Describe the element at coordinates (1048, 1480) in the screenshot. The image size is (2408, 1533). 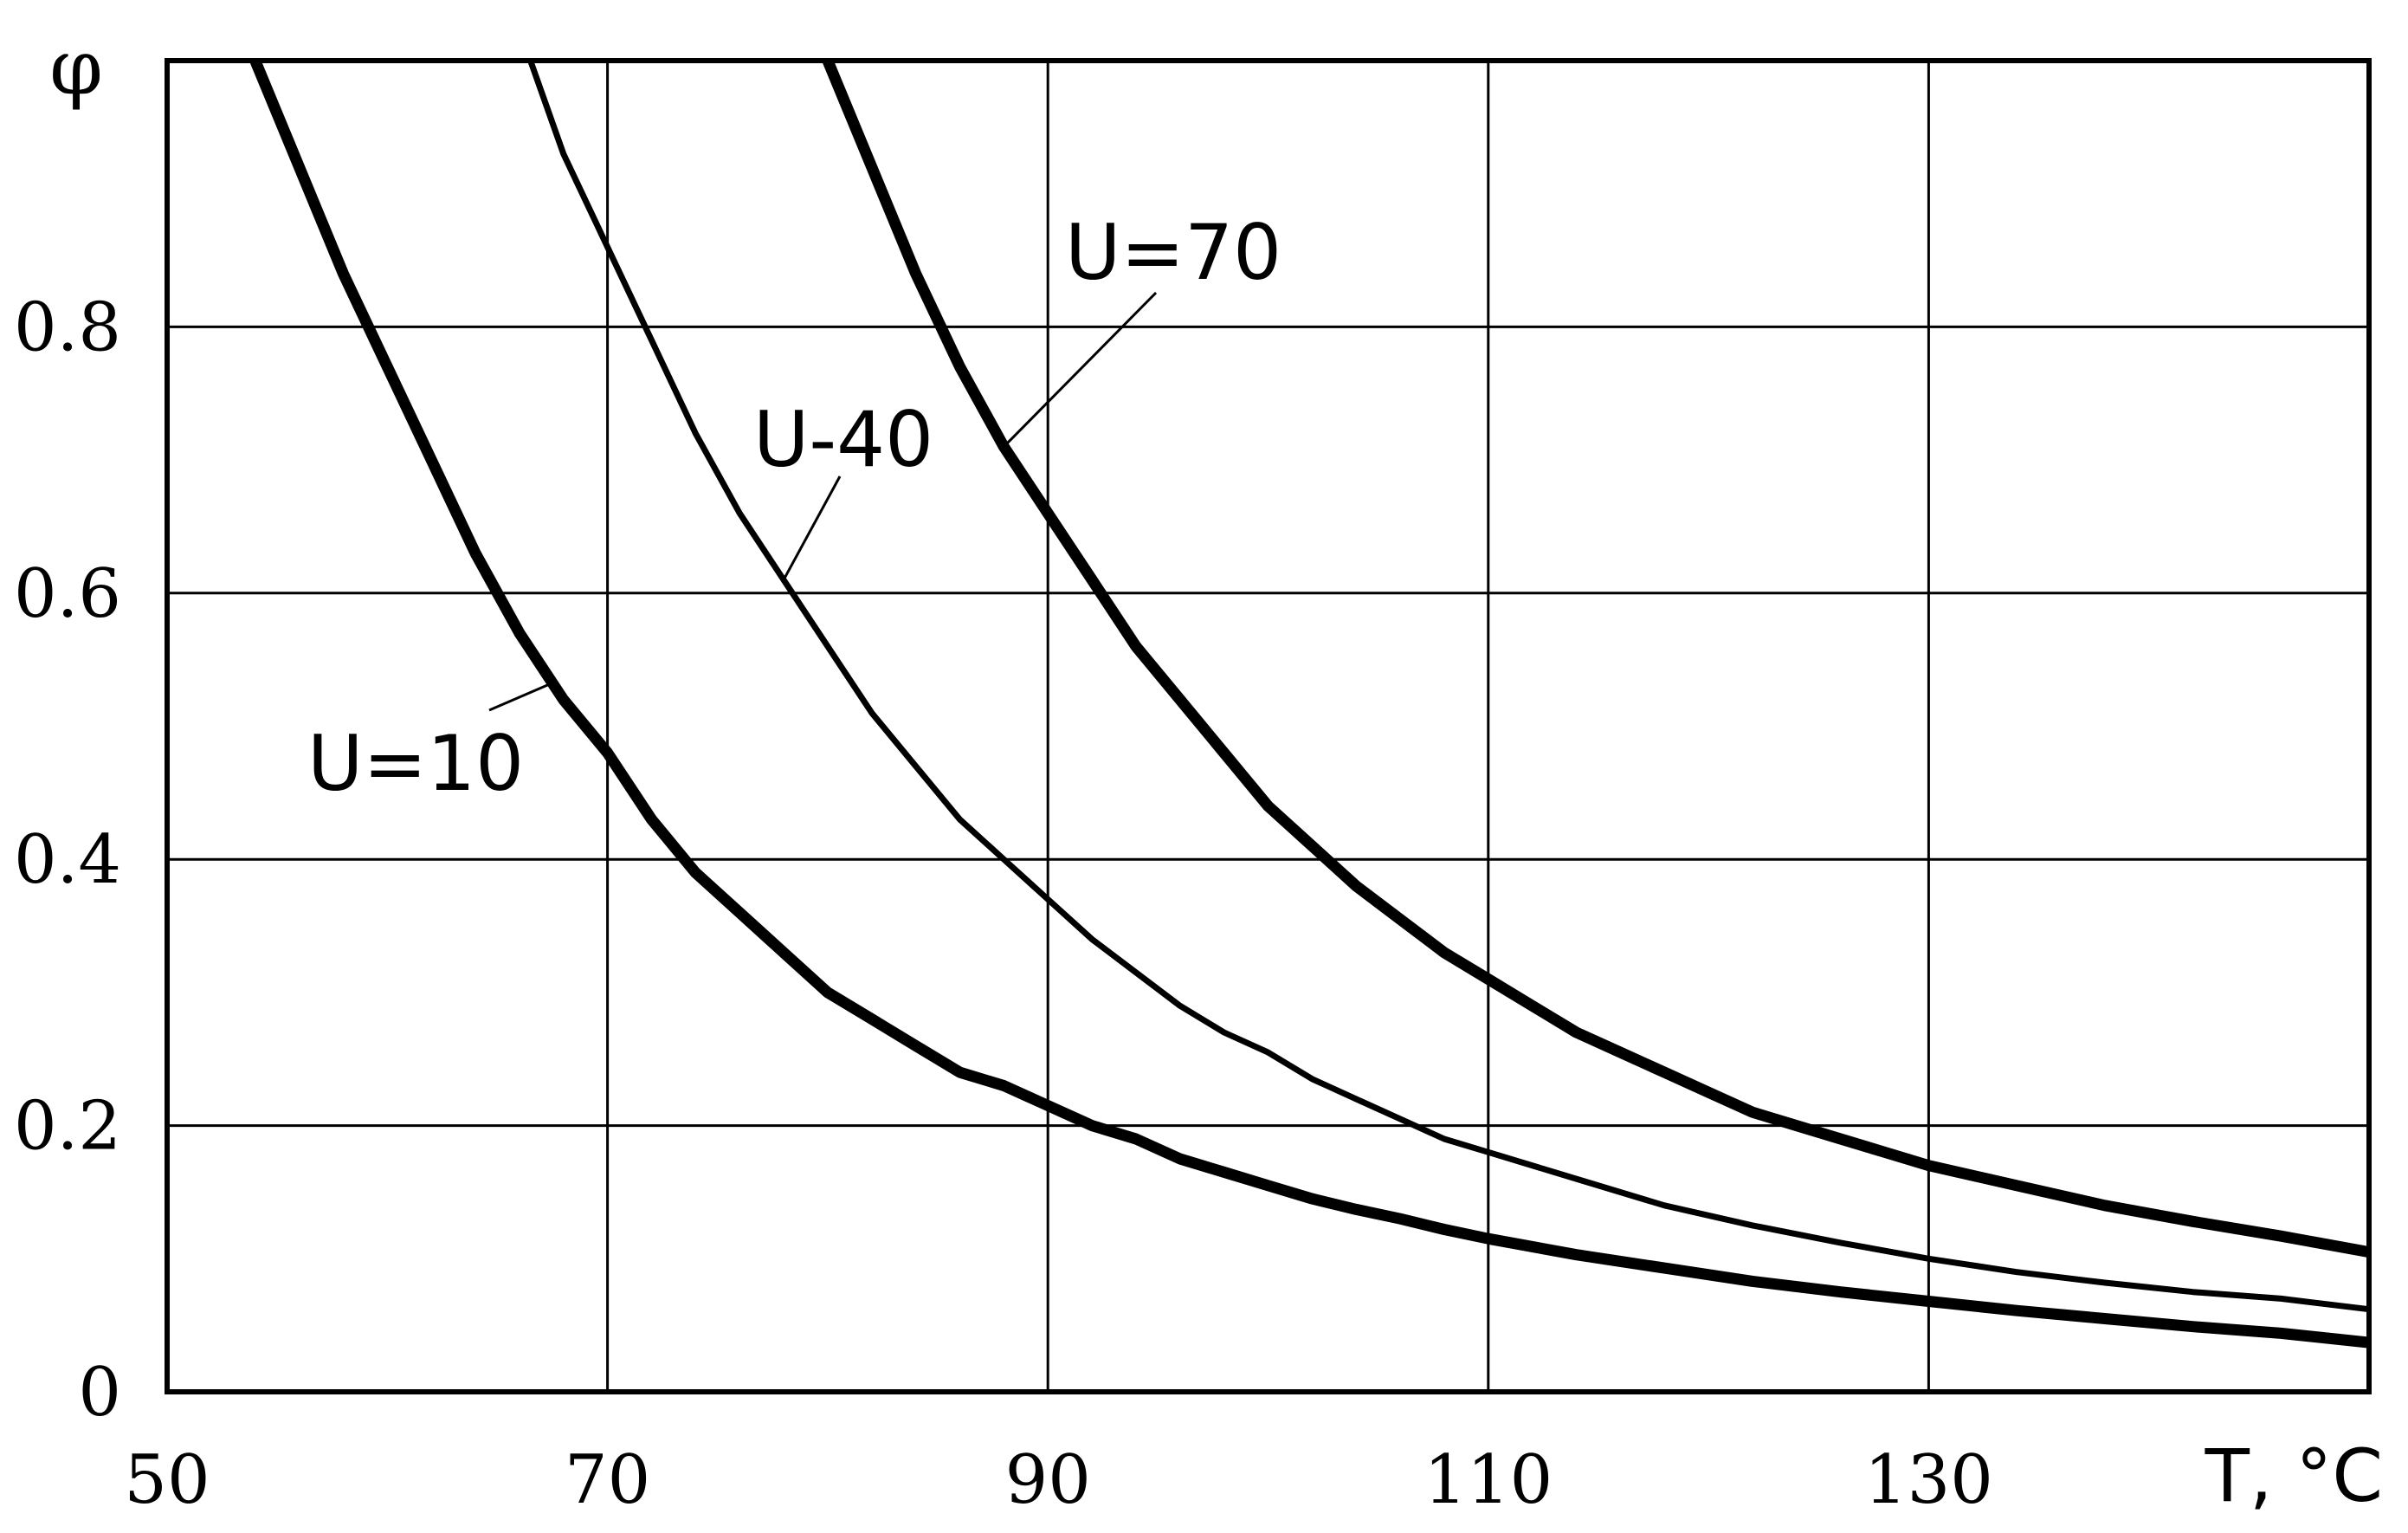
I see `x-tick-label: 90` at that location.